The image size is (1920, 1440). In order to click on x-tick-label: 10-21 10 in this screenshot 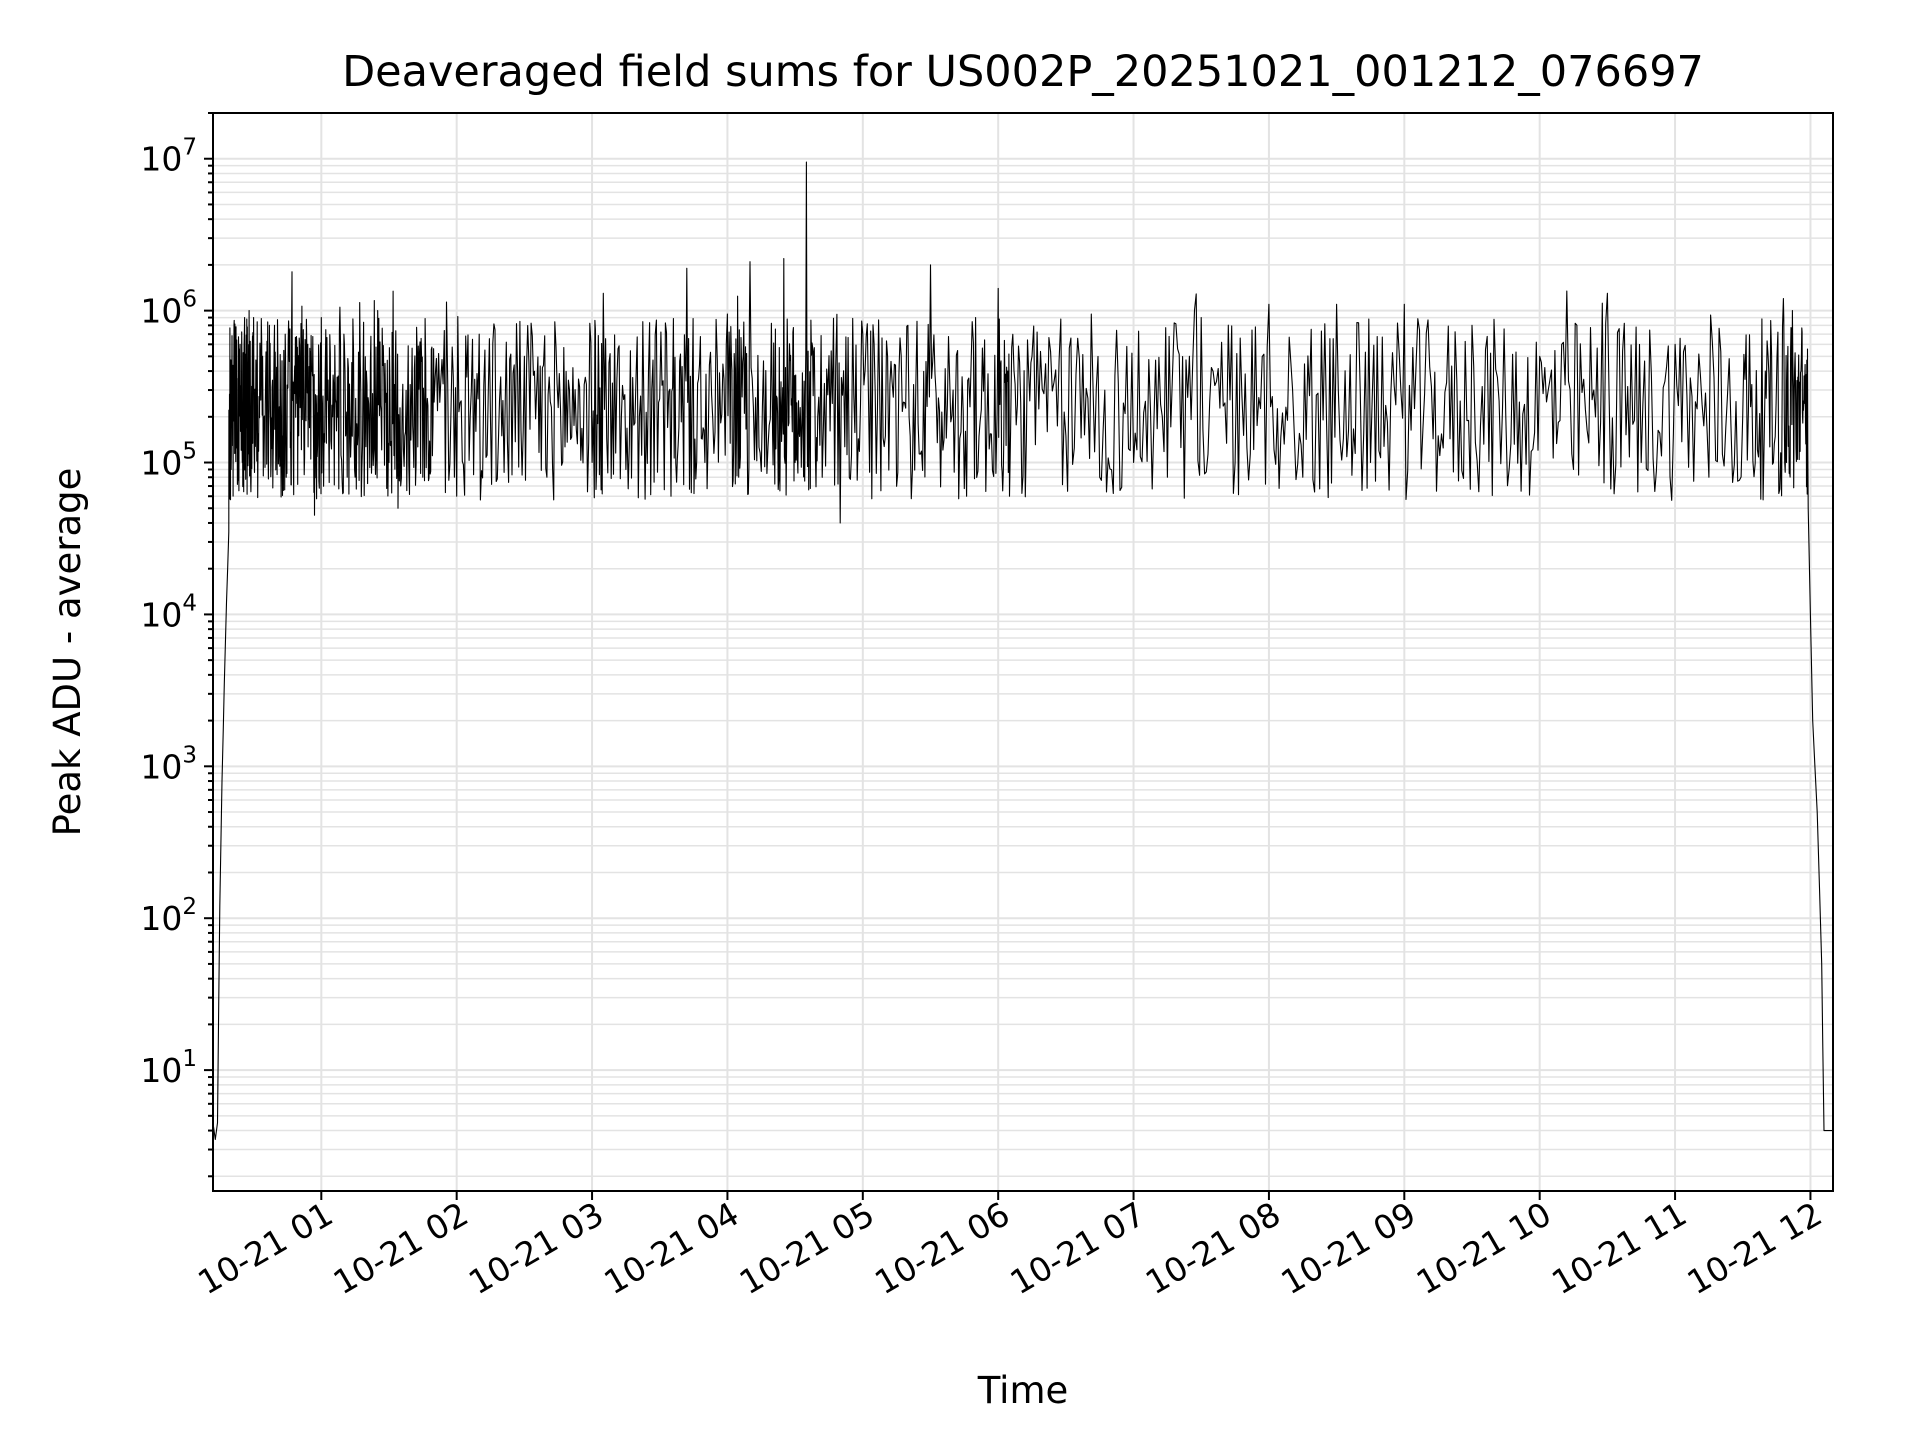, I will do `click(1484, 1248)`.